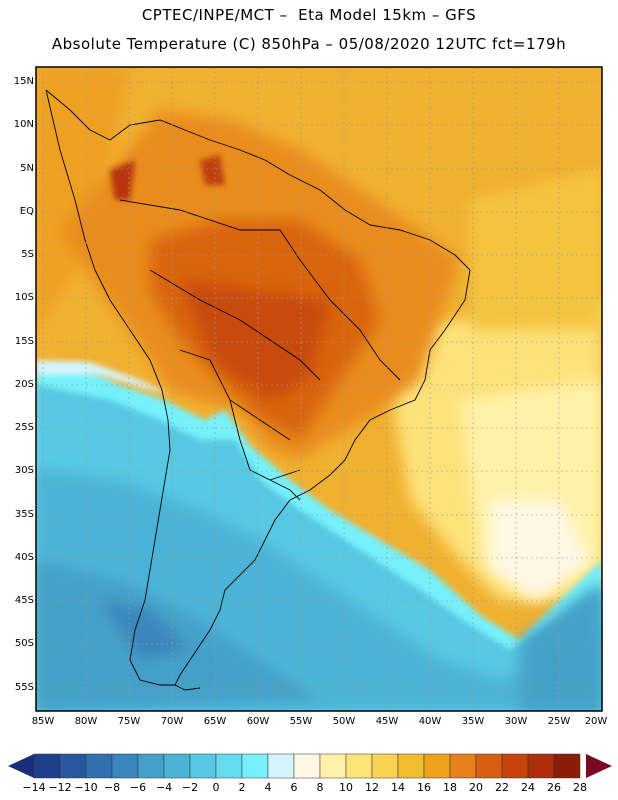 The image size is (618, 800). What do you see at coordinates (172, 721) in the screenshot?
I see `lon-label: 70W` at bounding box center [172, 721].